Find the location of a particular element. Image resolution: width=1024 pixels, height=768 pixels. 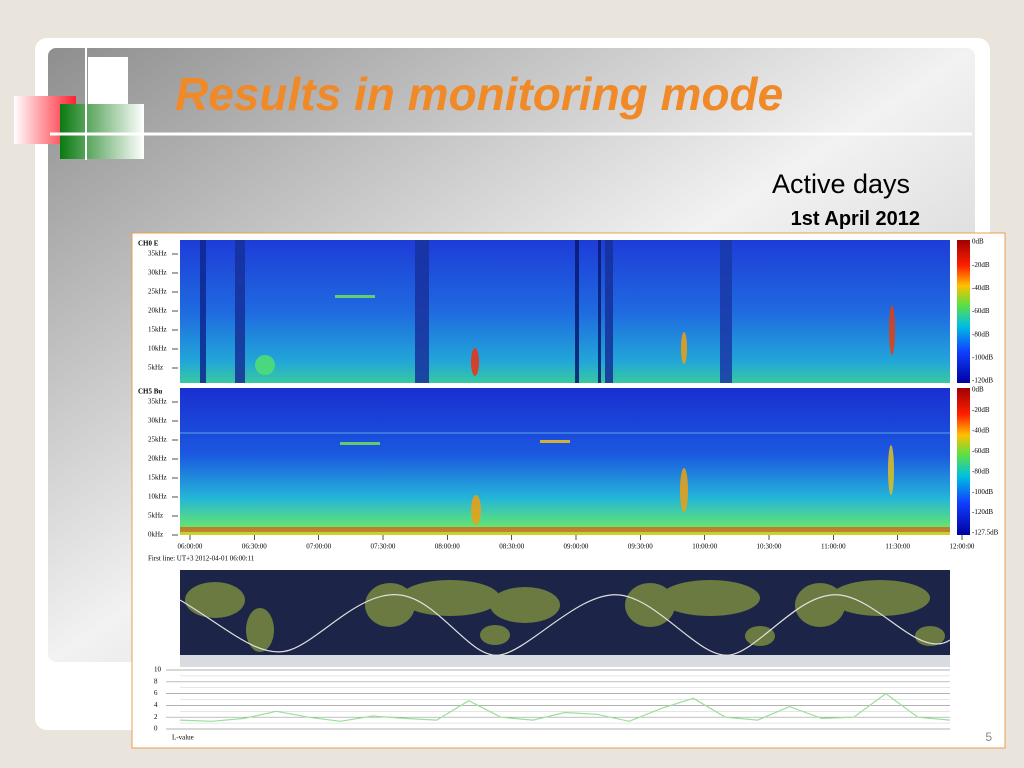

lvalue-tick-label: 0 is located at coordinates (156, 729).